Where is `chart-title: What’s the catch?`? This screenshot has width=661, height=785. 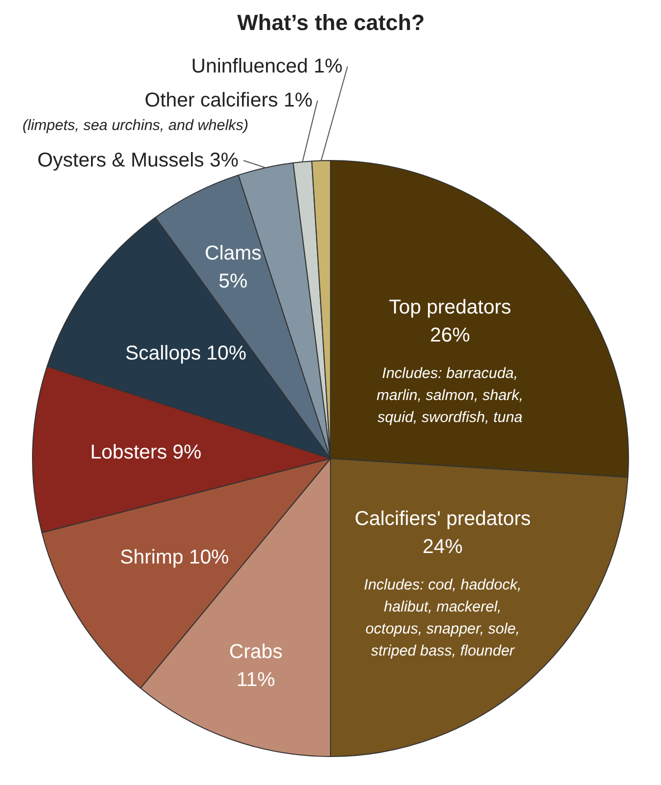
chart-title: What’s the catch? is located at coordinates (331, 22).